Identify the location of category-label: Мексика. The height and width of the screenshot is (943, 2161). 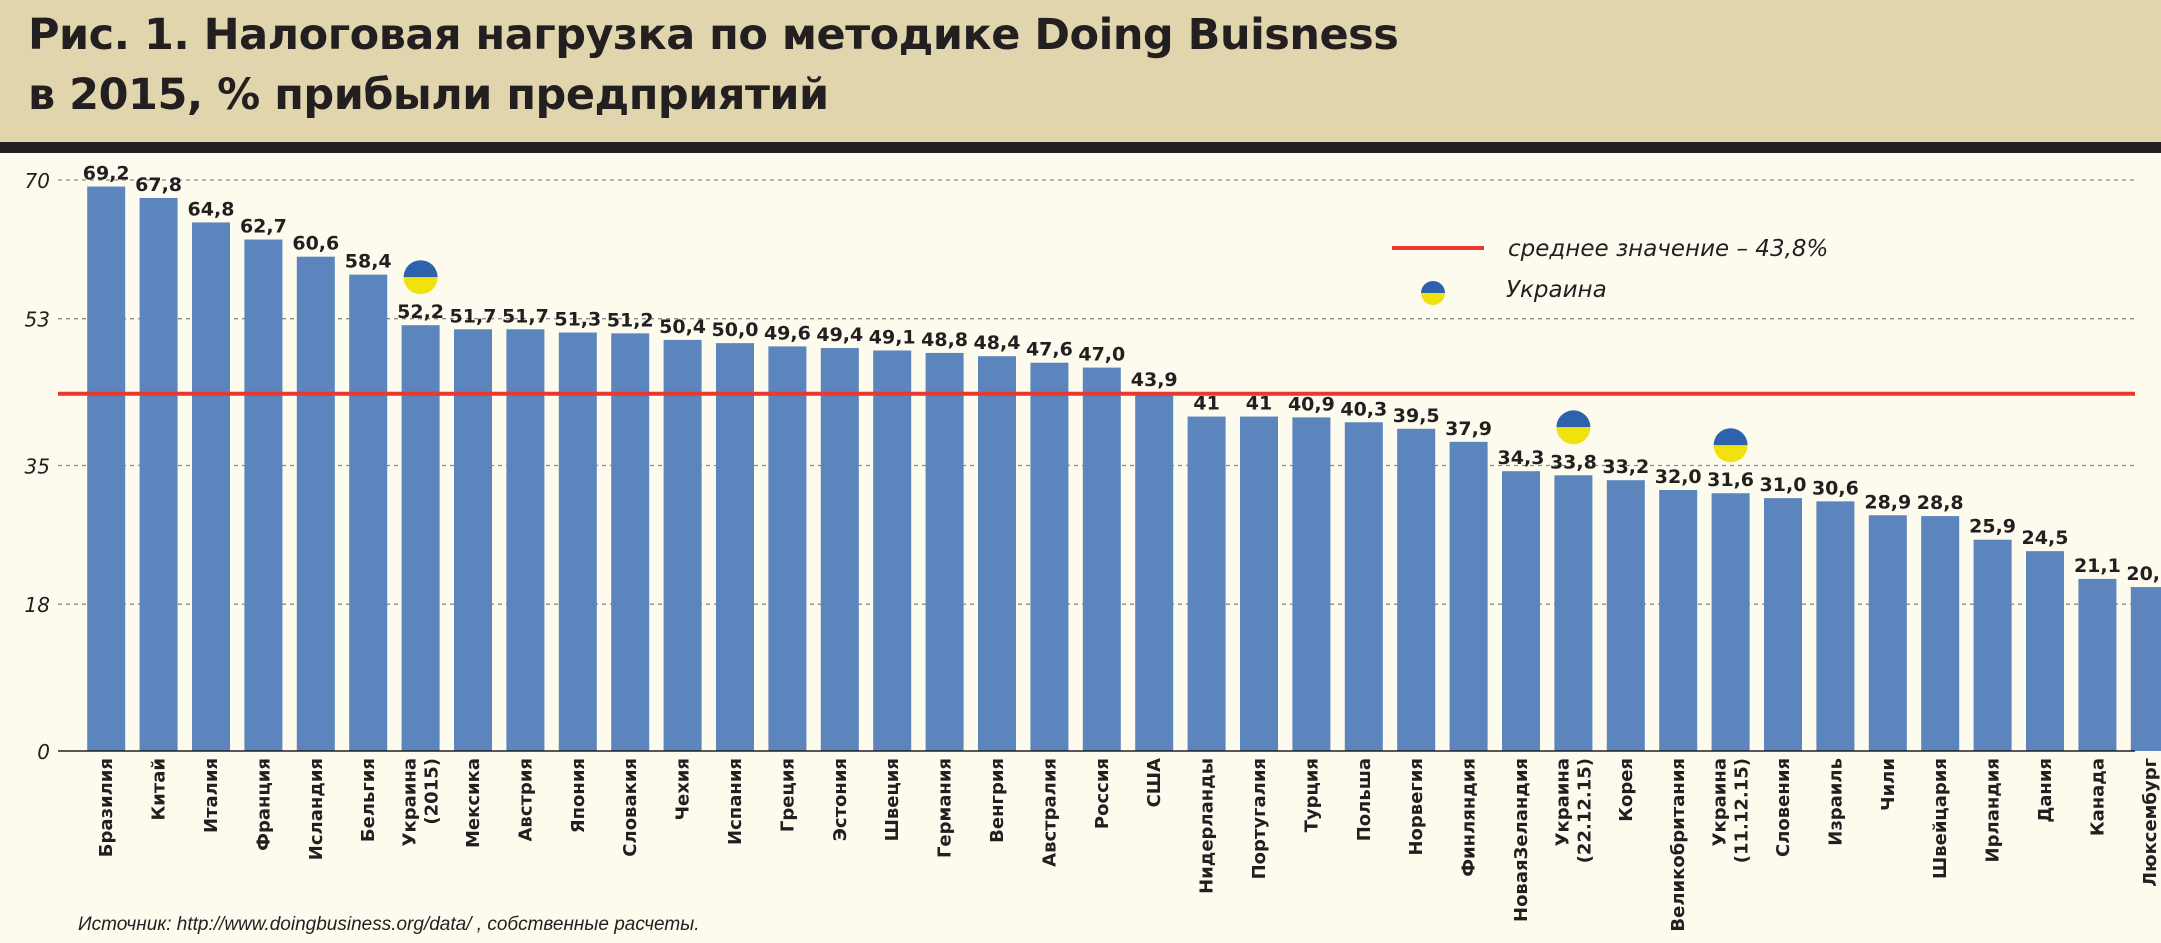
(473, 803).